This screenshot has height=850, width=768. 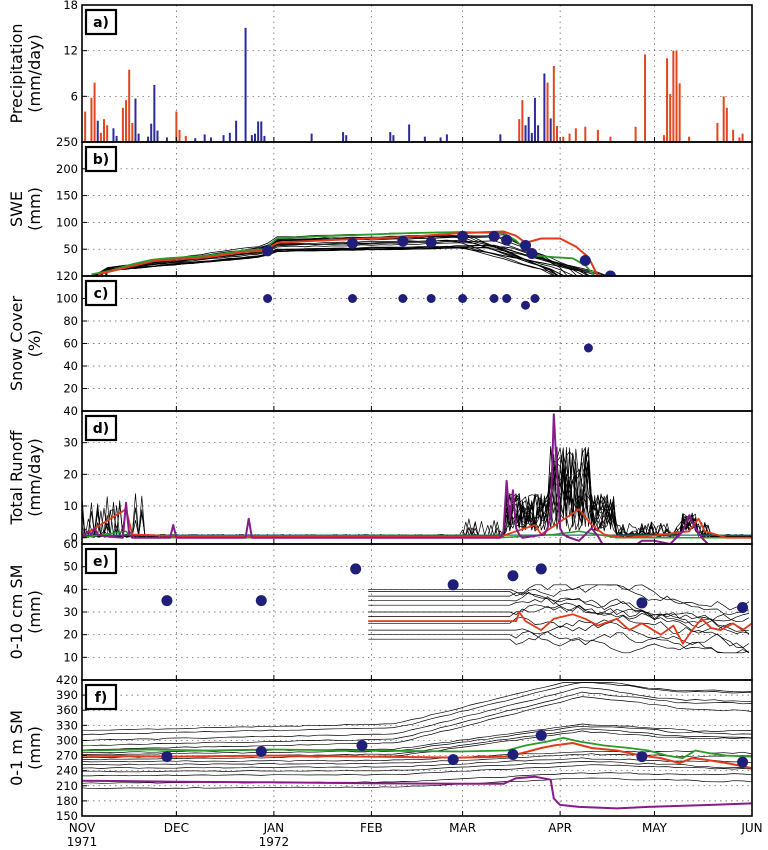 What do you see at coordinates (101, 160) in the screenshot?
I see `panel-label: b)` at bounding box center [101, 160].